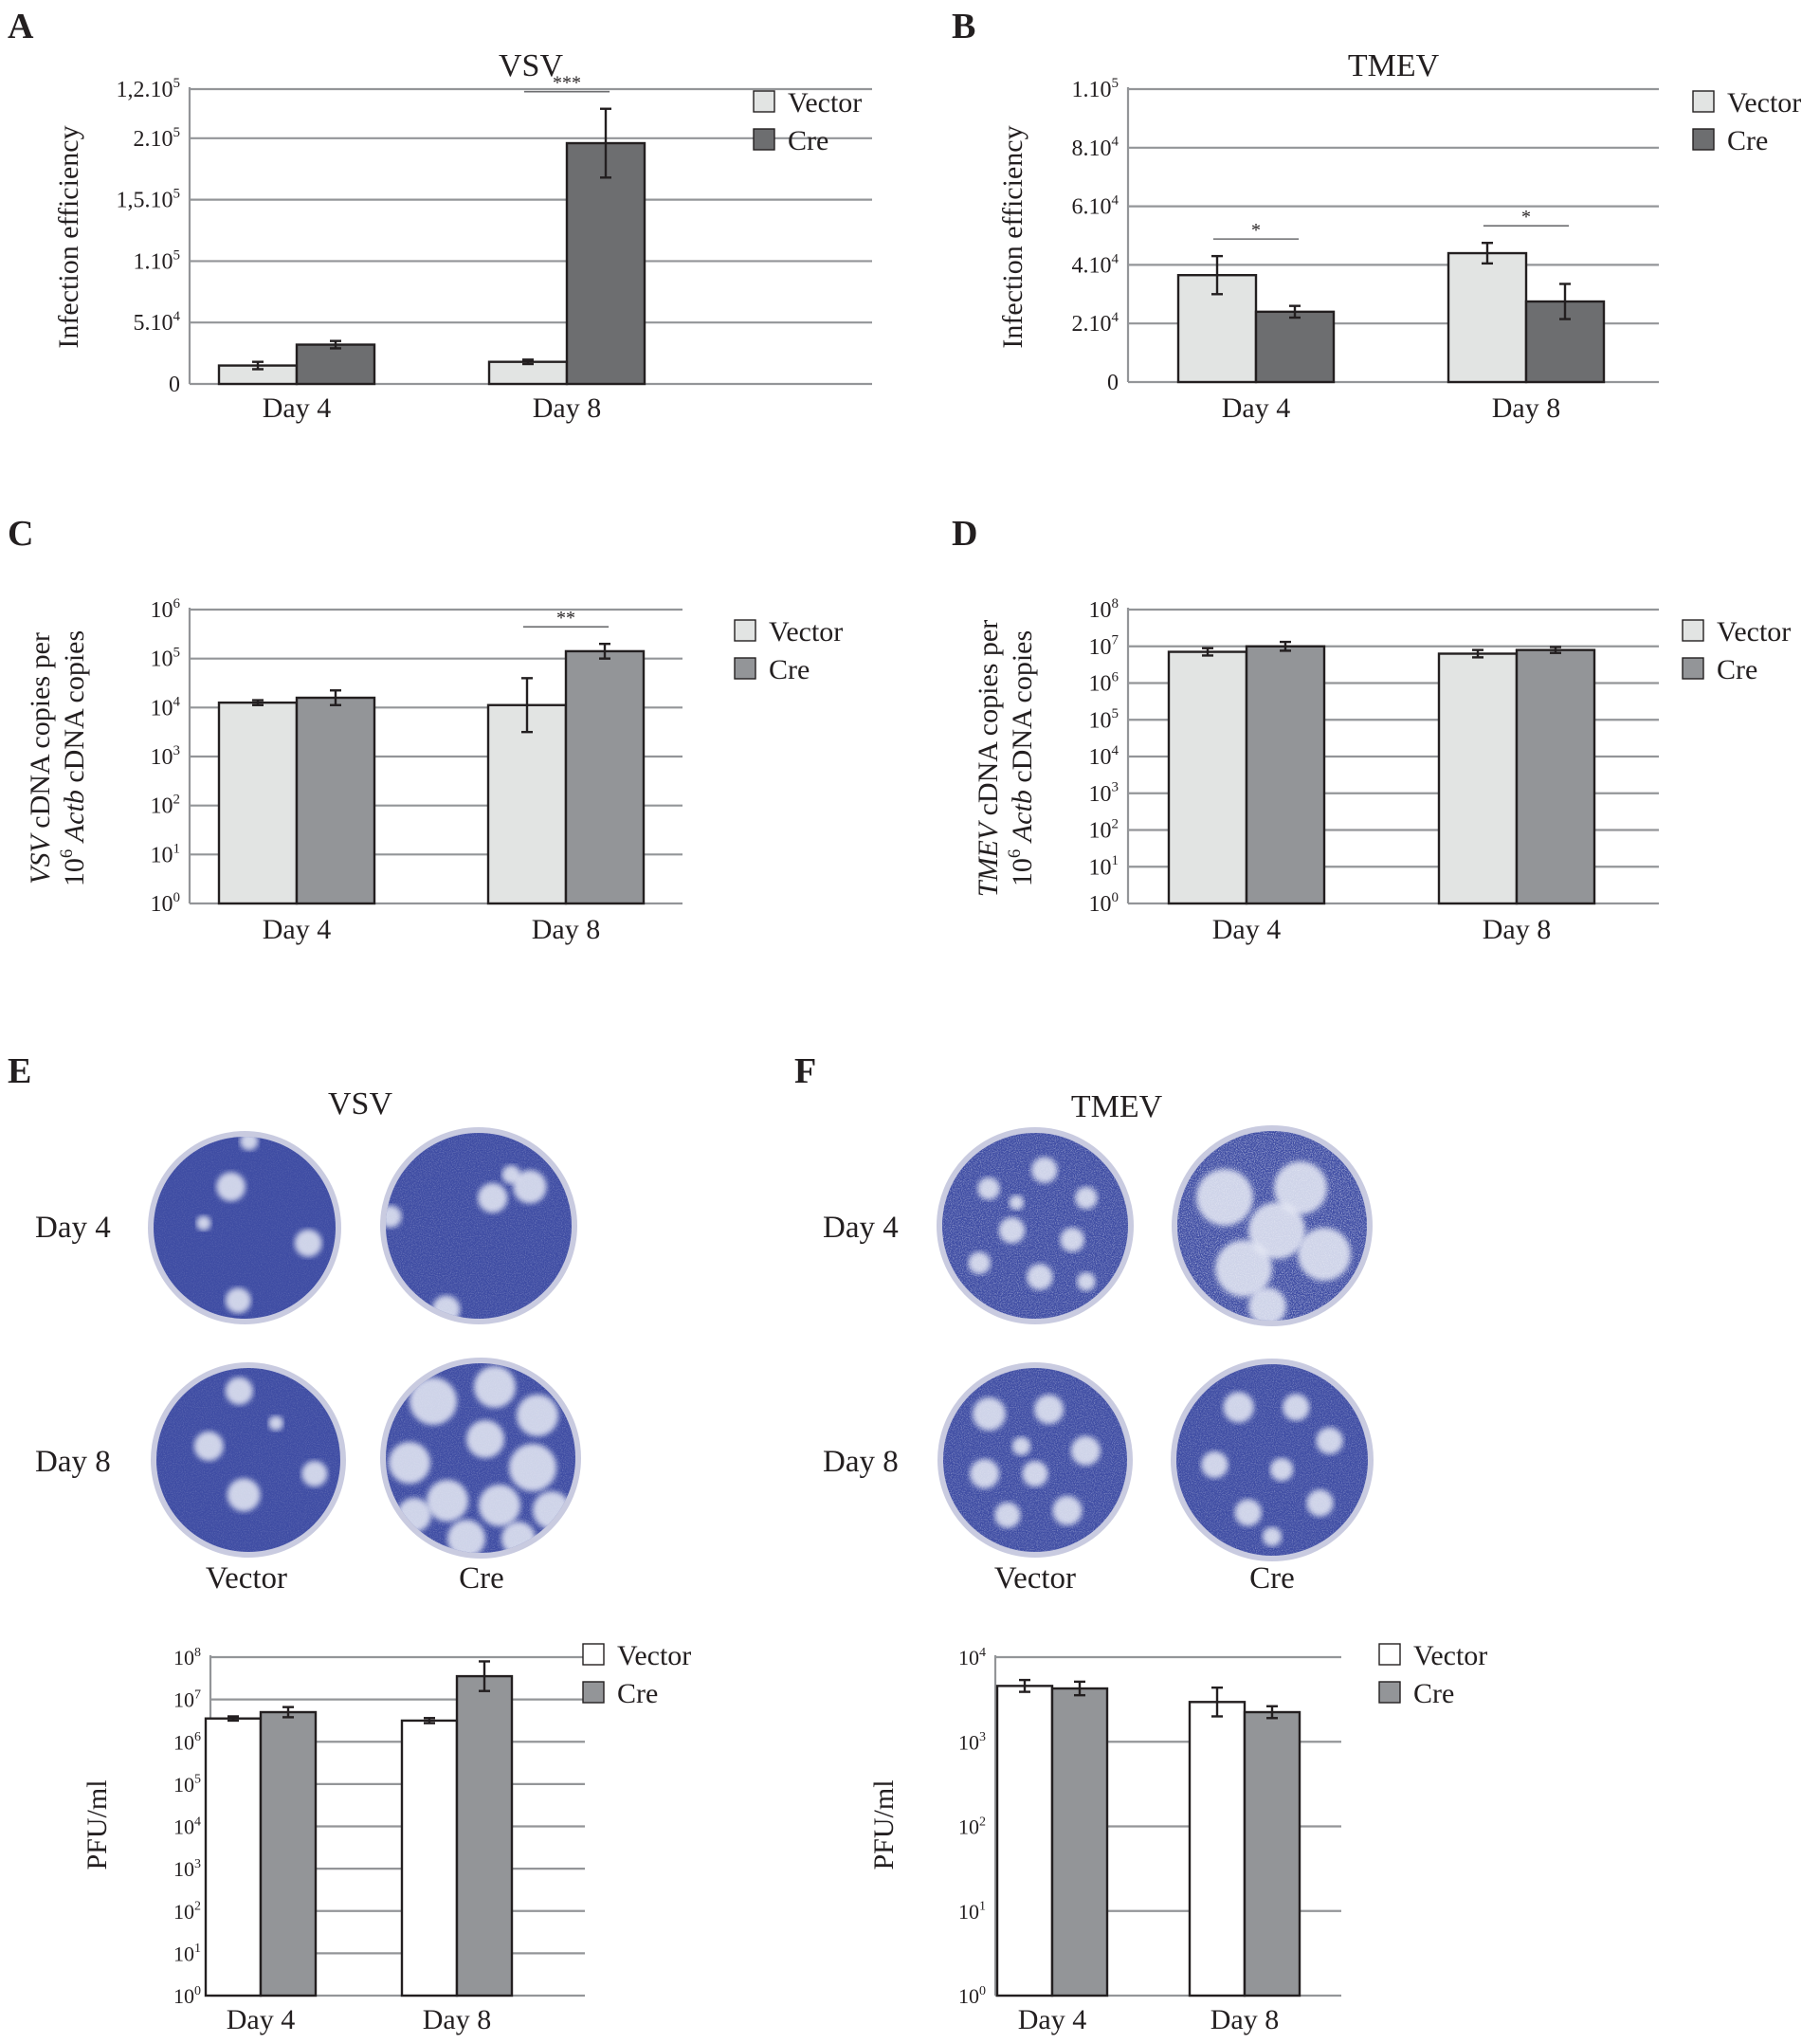 This screenshot has width=1820, height=2043. Describe the element at coordinates (149, 89) in the screenshot. I see `y-tick-label: 1,2.105` at that location.